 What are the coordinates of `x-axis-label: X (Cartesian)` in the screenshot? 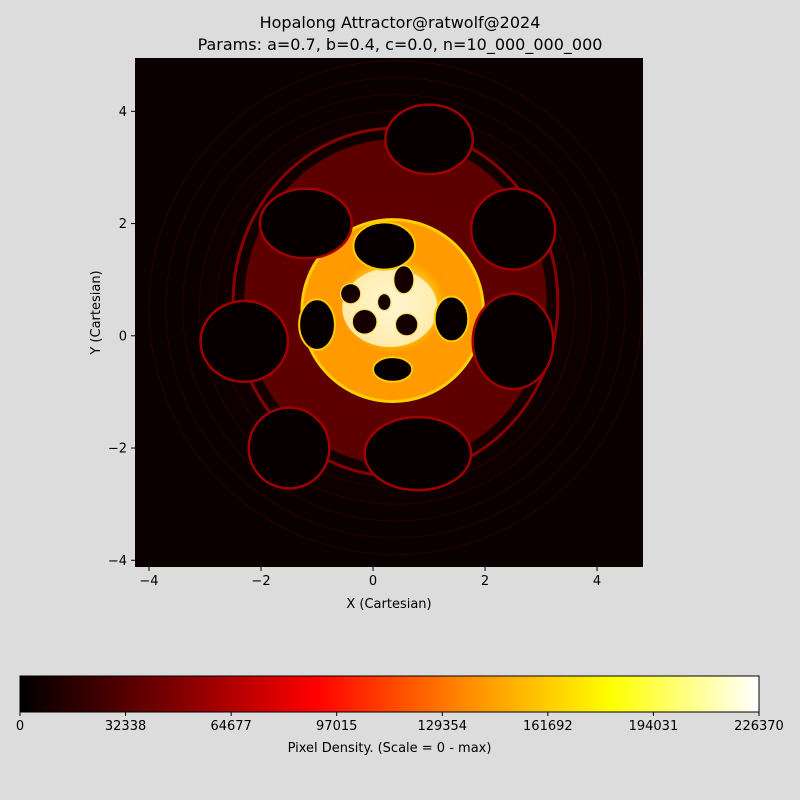 It's located at (388, 604).